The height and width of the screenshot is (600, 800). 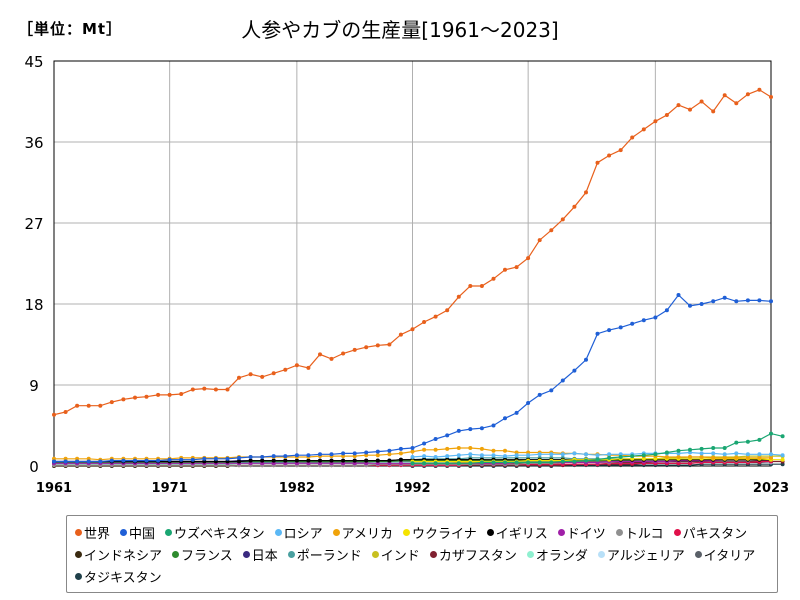 What do you see at coordinates (400, 556) in the screenshot?
I see `legend-label: インド` at bounding box center [400, 556].